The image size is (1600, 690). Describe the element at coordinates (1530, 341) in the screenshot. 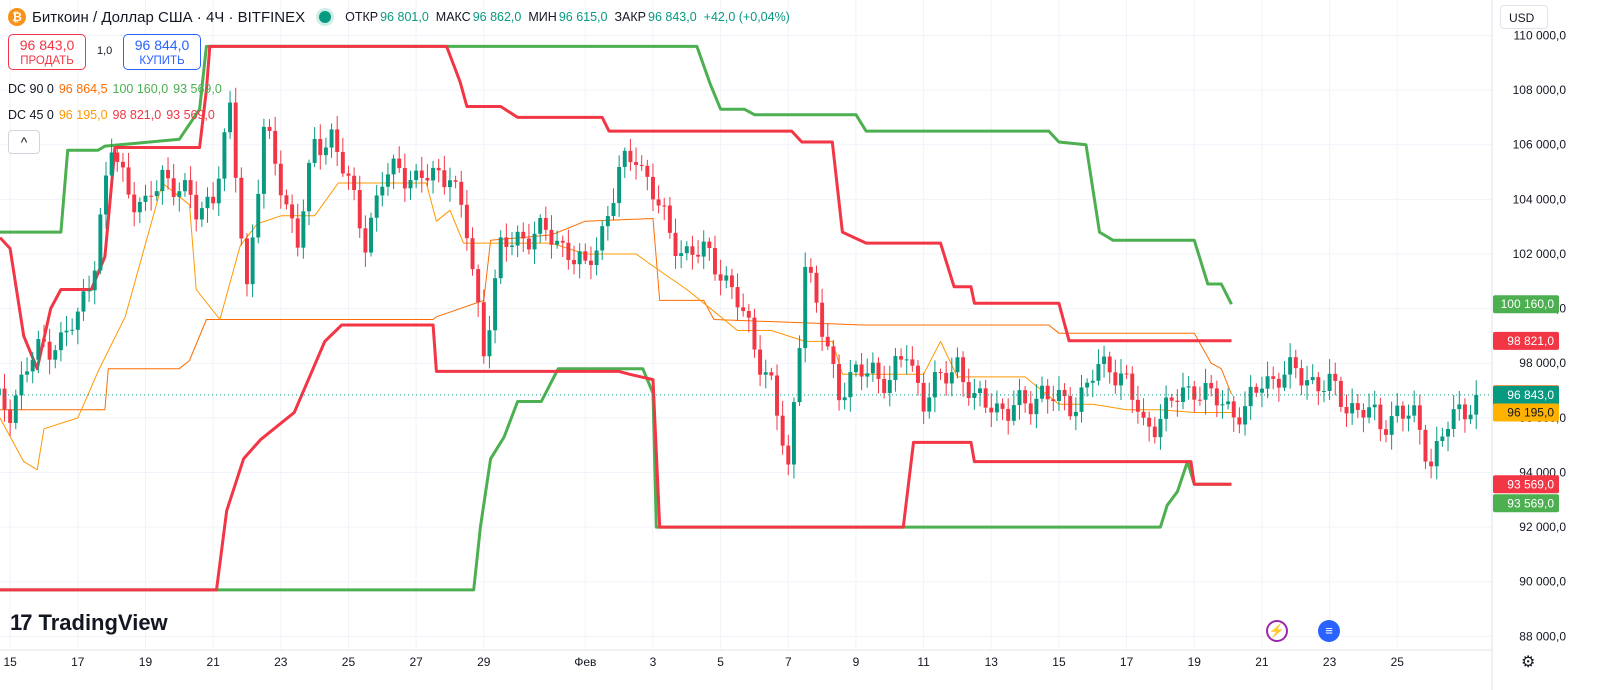

I see `price-tag-label: 98 821,0` at that location.